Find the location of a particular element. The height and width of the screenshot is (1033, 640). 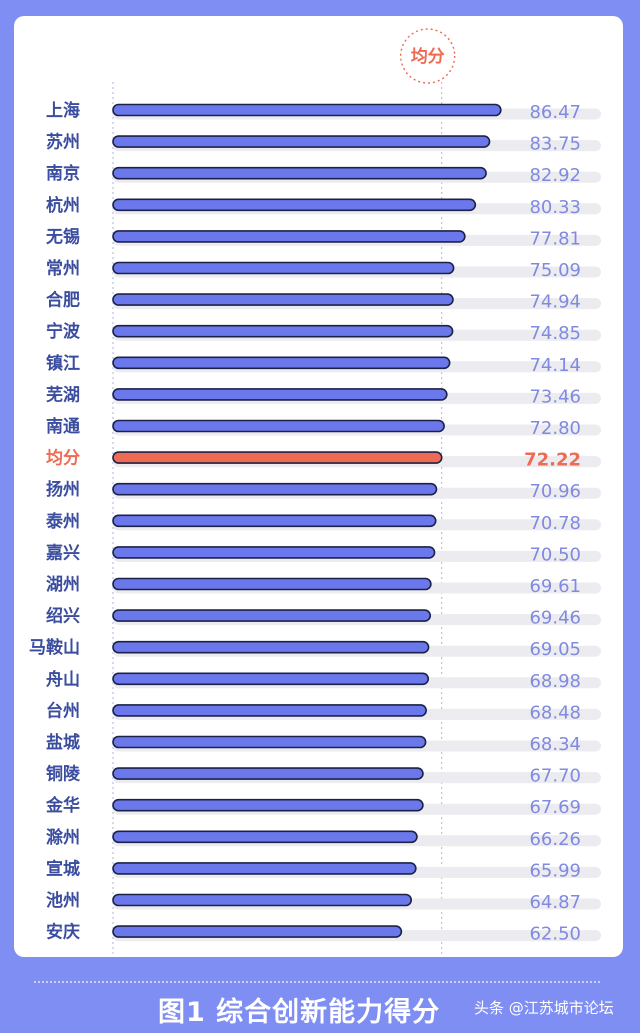

average-bar is located at coordinates (277, 457).